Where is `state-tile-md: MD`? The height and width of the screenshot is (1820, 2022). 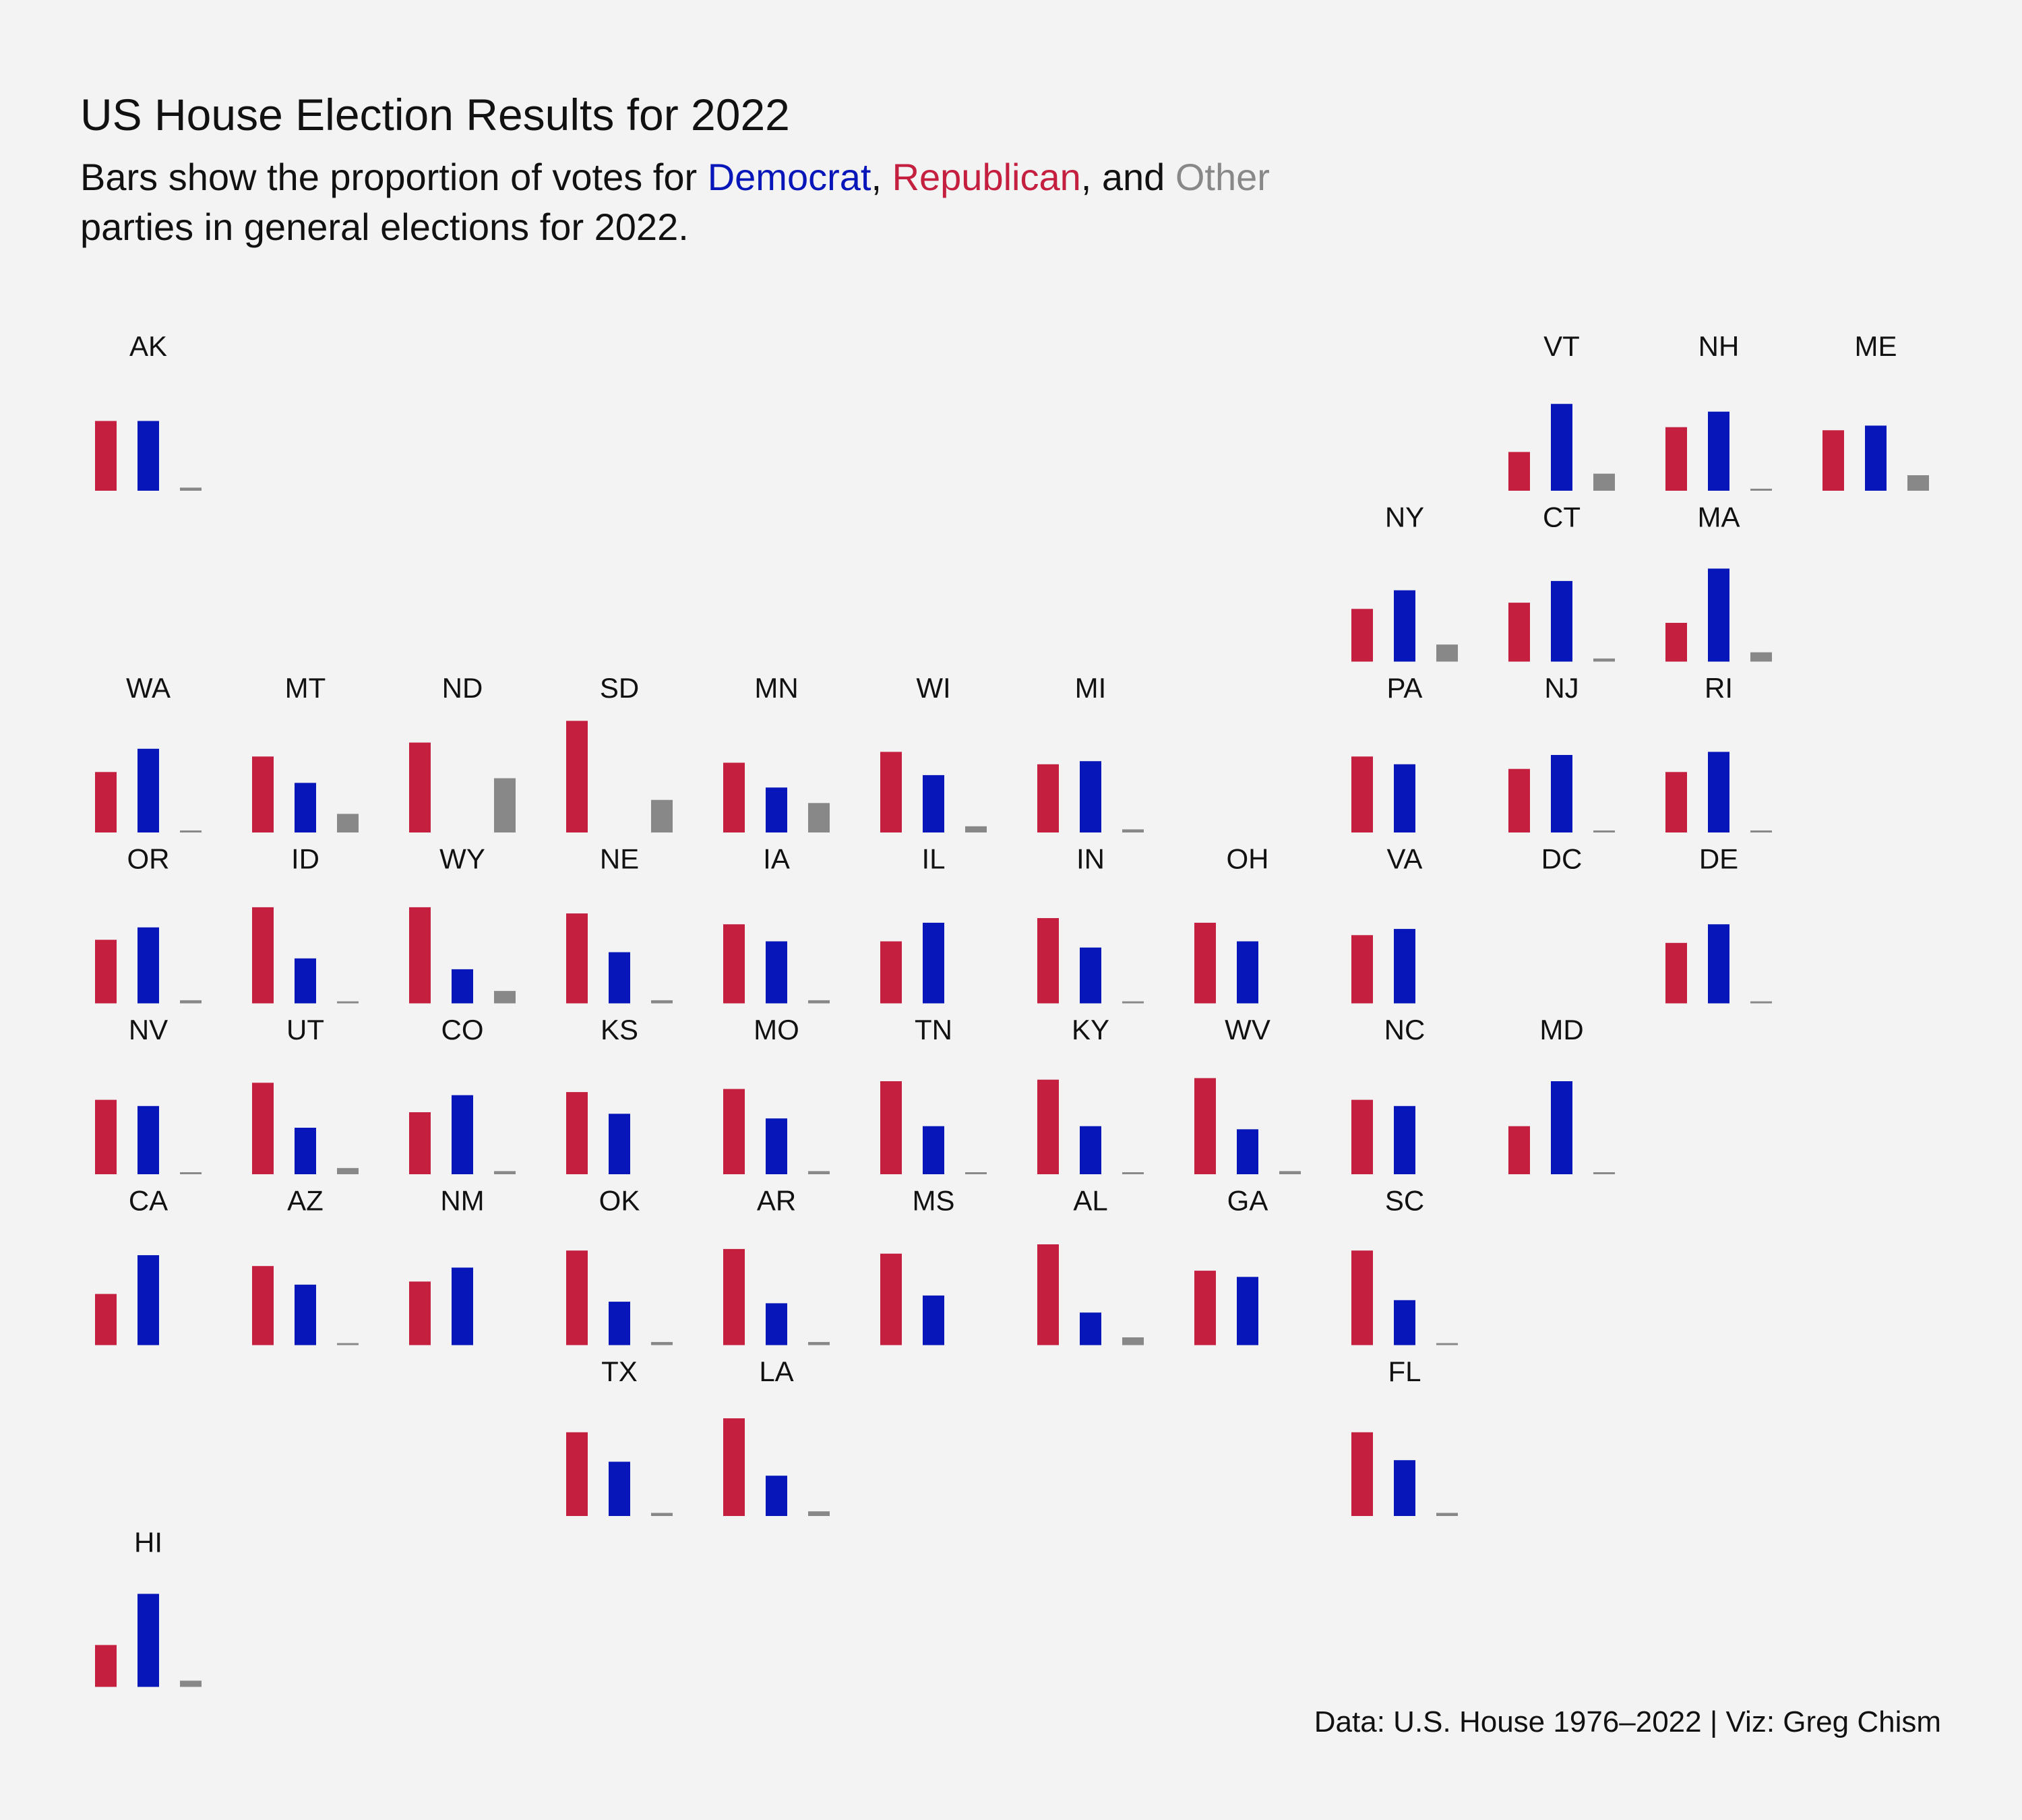 state-tile-md: MD is located at coordinates (1561, 1094).